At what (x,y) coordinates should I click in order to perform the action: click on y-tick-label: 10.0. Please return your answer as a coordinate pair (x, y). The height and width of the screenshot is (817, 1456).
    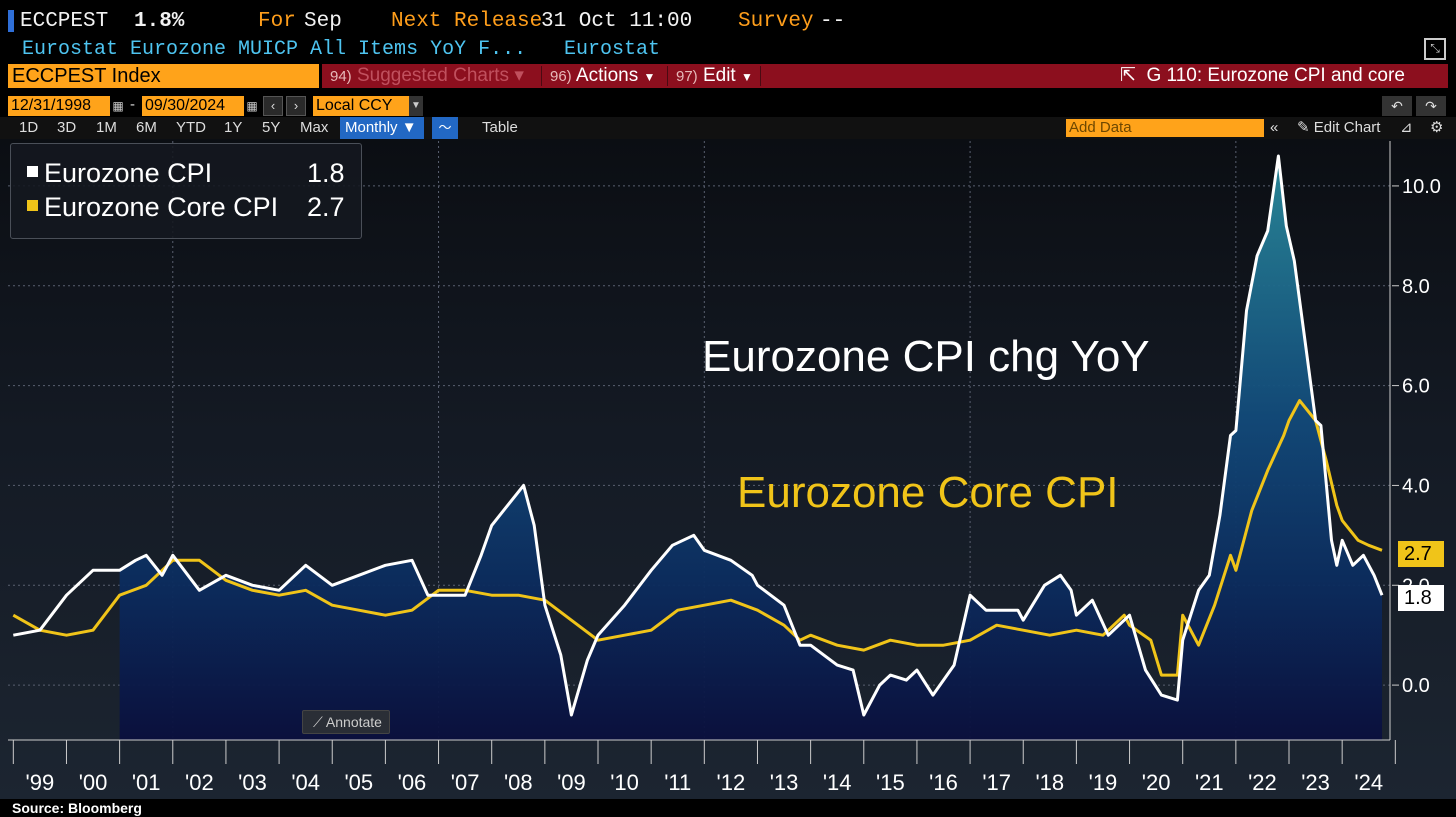
    Looking at the image, I should click on (1421, 187).